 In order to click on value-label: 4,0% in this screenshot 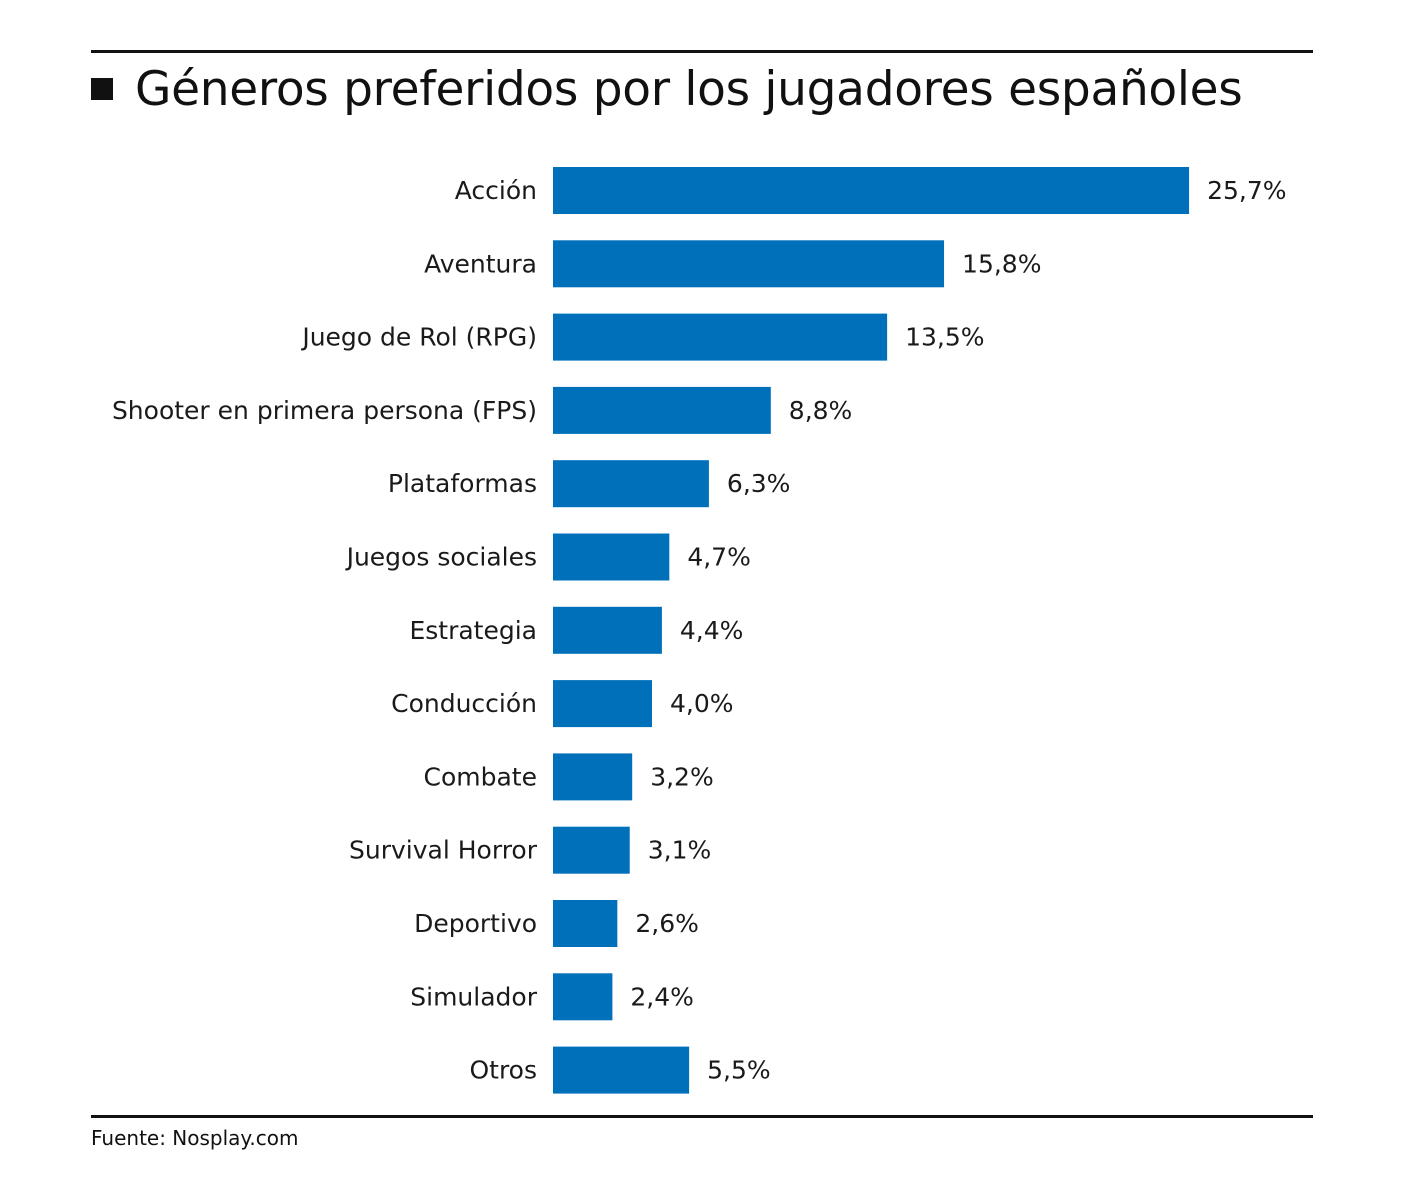, I will do `click(702, 703)`.